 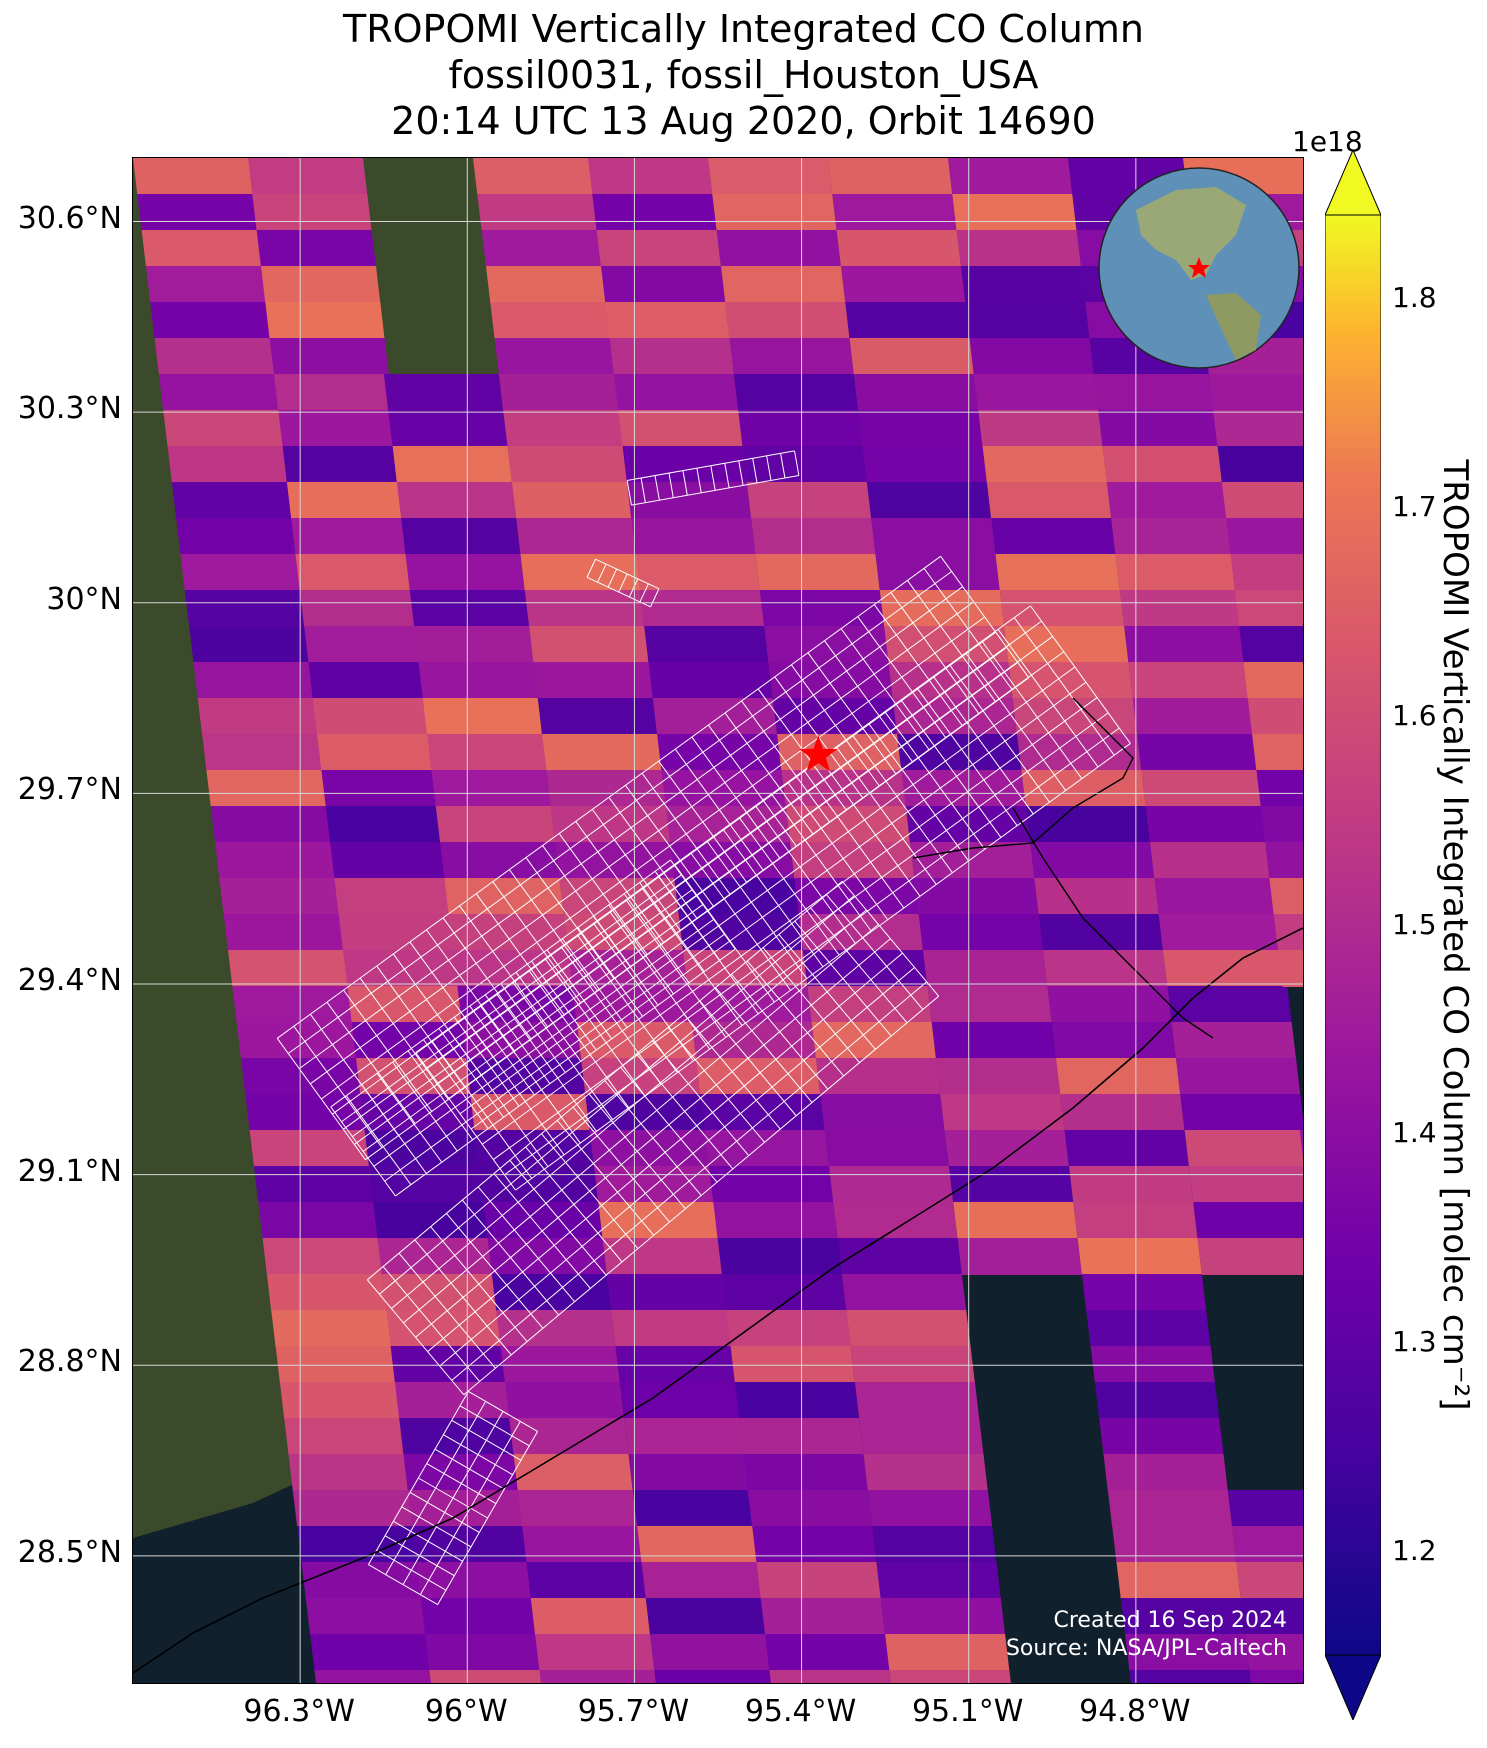 I want to click on lon-tick-label: 95.4°W, so click(x=800, y=1711).